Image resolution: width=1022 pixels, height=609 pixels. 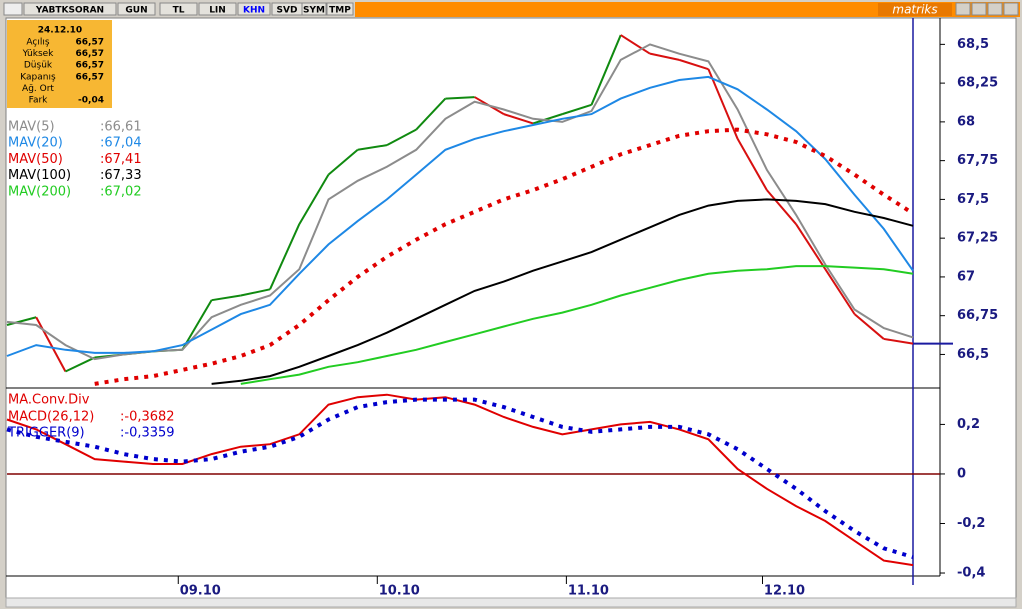 I want to click on x-tick-label: 11.10, so click(x=588, y=591).